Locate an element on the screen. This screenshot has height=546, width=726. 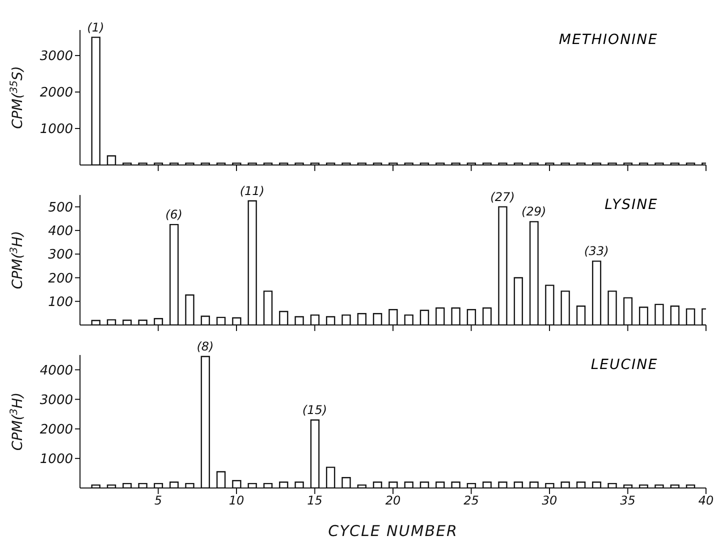
annotation: (11) is located at coordinates (252, 191).